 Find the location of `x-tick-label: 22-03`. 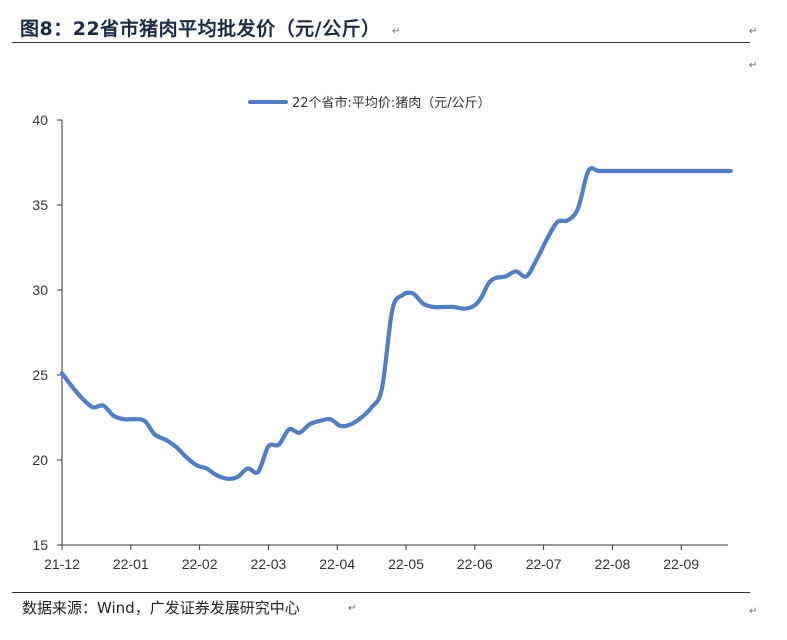

x-tick-label: 22-03 is located at coordinates (268, 564).